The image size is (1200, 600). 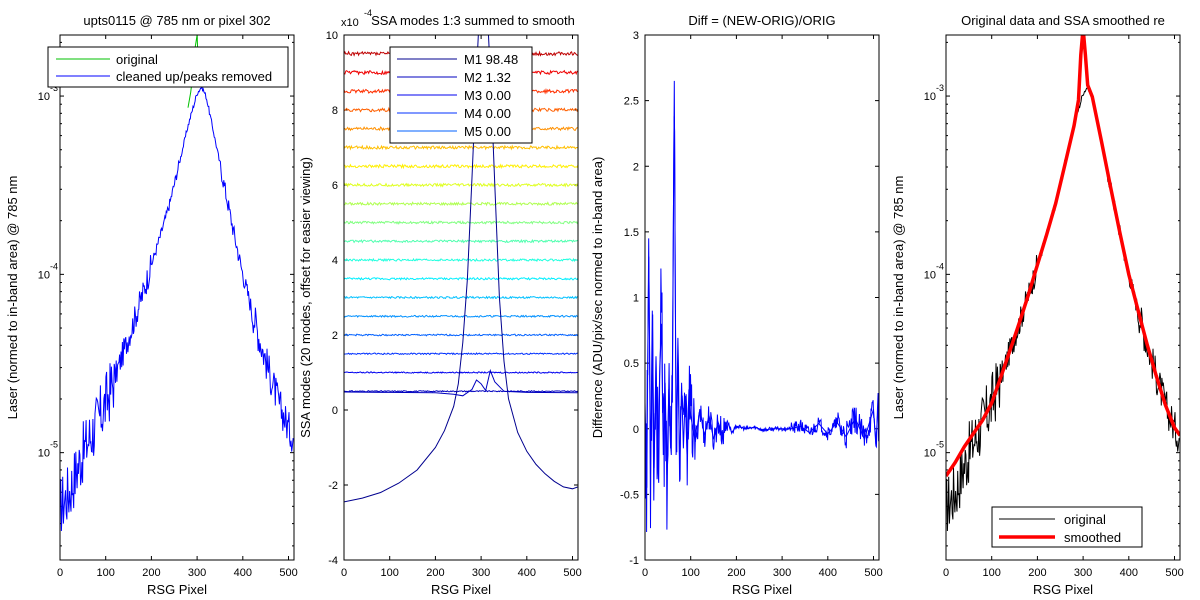 What do you see at coordinates (761, 20) in the screenshot?
I see `chart-title: Diff = (NEW-ORIG)/ORIG` at bounding box center [761, 20].